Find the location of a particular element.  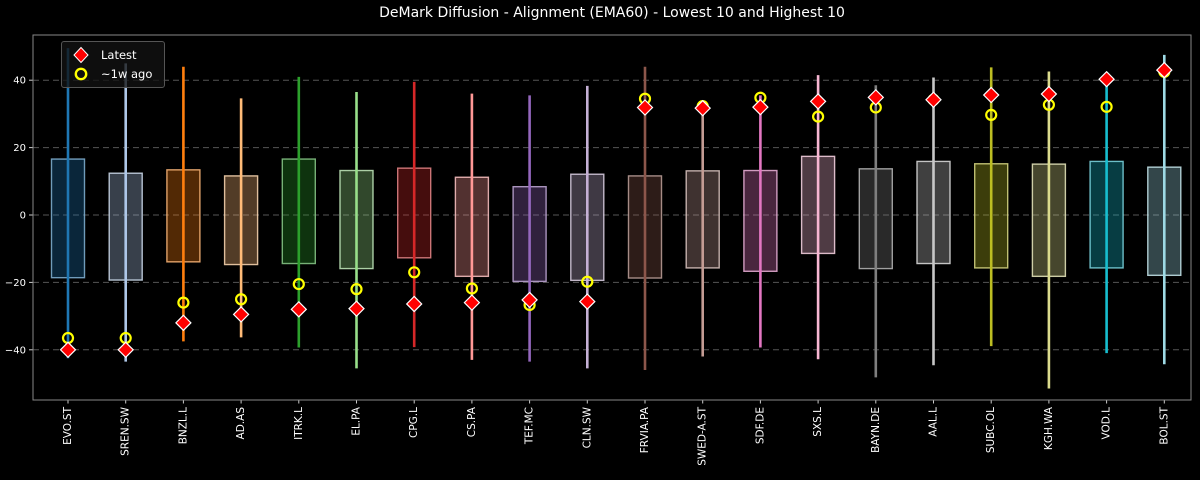

latest-marker-SXS.L is located at coordinates (818, 101).